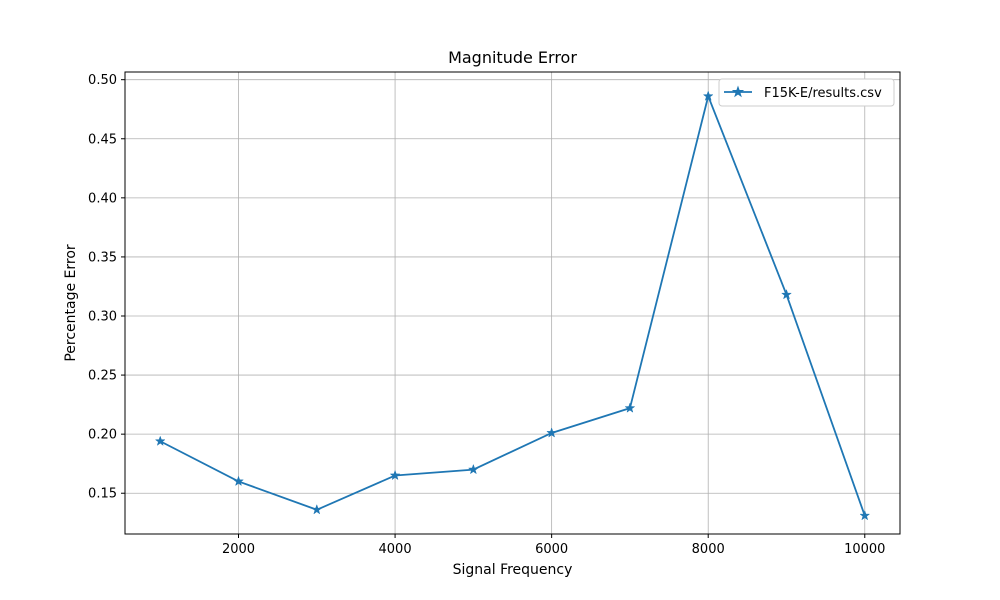  What do you see at coordinates (513, 570) in the screenshot?
I see `x-axis-label: Signal Frequency` at bounding box center [513, 570].